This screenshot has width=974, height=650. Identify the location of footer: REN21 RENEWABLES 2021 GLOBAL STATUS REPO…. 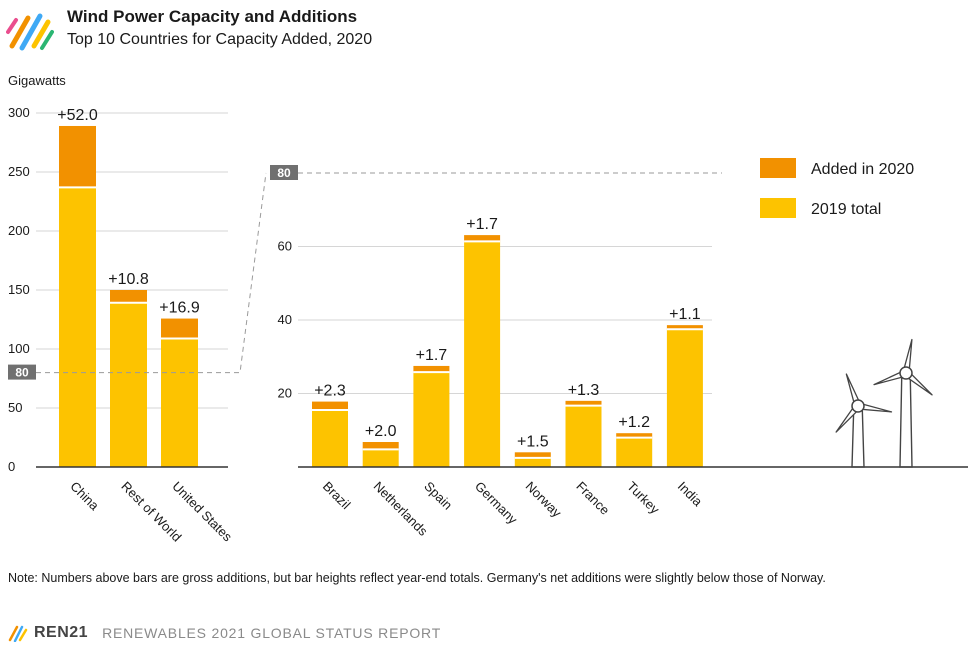
(224, 633).